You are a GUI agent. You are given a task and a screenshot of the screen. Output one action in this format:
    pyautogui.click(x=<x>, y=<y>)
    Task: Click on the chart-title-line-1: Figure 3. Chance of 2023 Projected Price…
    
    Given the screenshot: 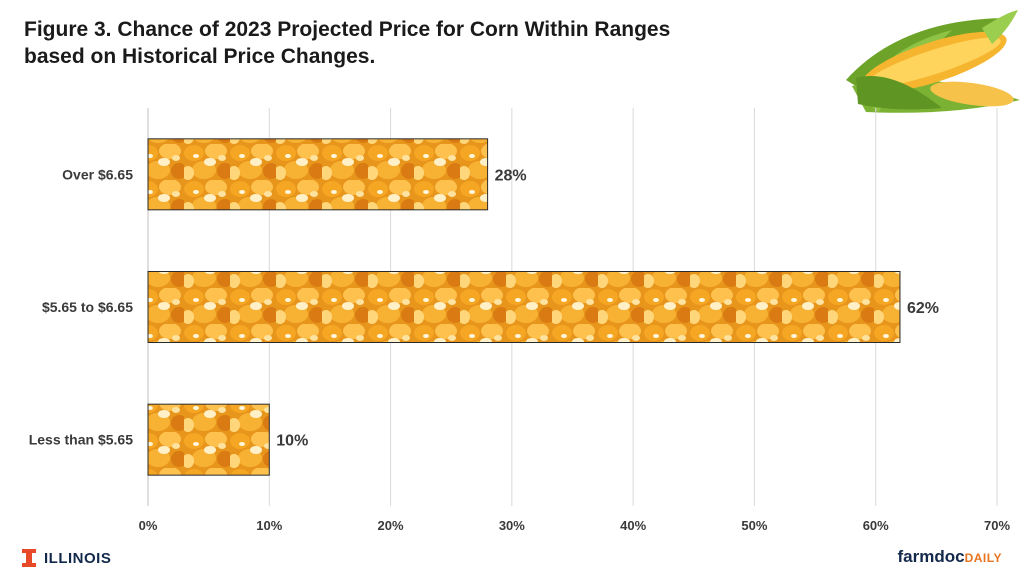 What is the action you would take?
    pyautogui.click(x=347, y=29)
    